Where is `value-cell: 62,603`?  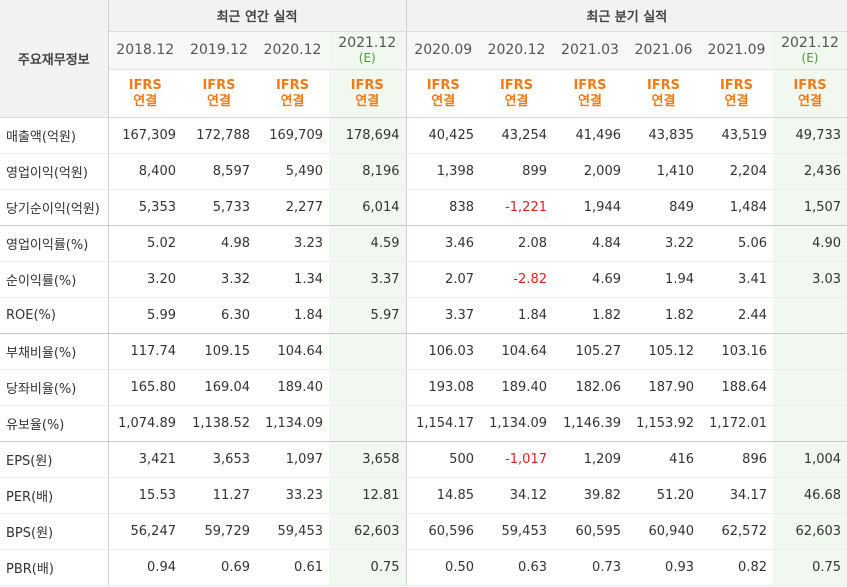 value-cell: 62,603 is located at coordinates (810, 531).